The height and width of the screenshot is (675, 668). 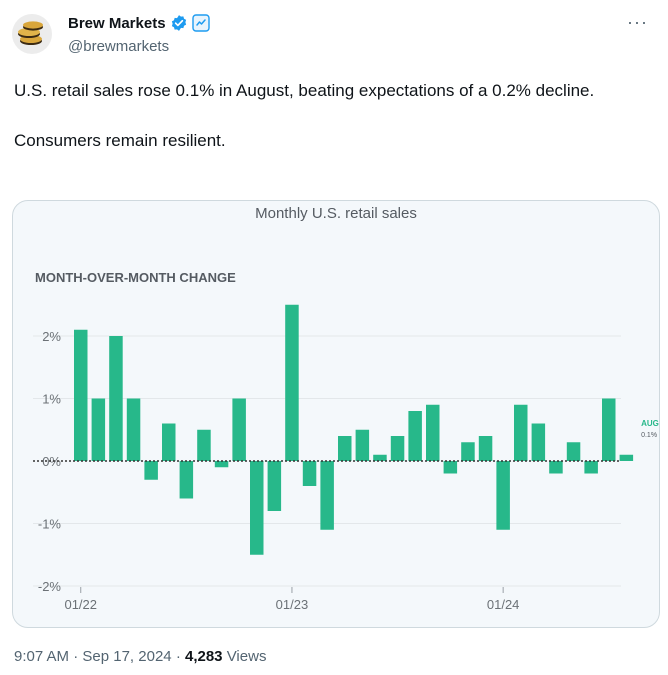 What do you see at coordinates (637, 22) in the screenshot?
I see `more-options-icon: ···` at bounding box center [637, 22].